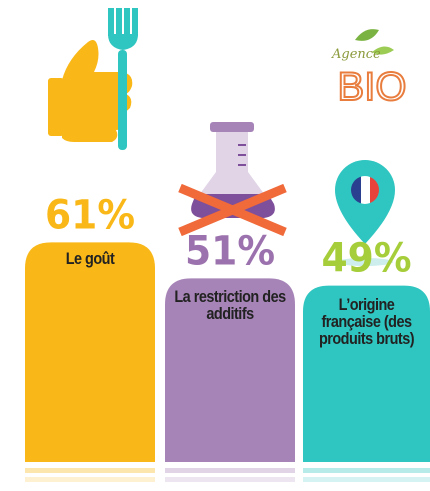  What do you see at coordinates (372, 87) in the screenshot?
I see `logo-line2: BIO` at bounding box center [372, 87].